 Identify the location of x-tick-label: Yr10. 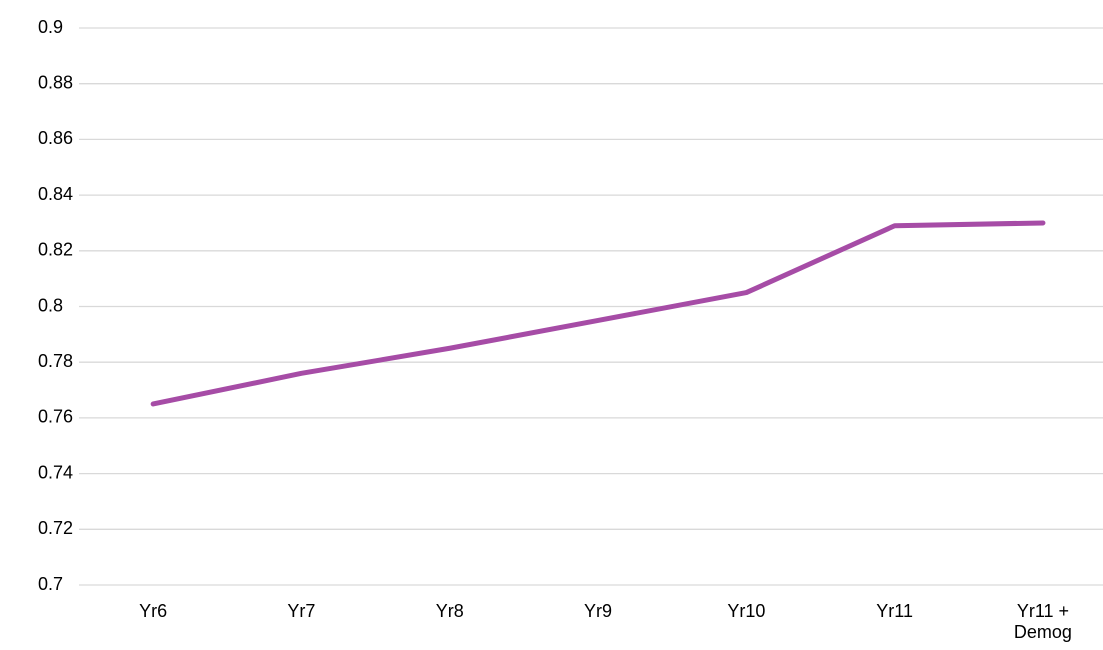
(746, 611).